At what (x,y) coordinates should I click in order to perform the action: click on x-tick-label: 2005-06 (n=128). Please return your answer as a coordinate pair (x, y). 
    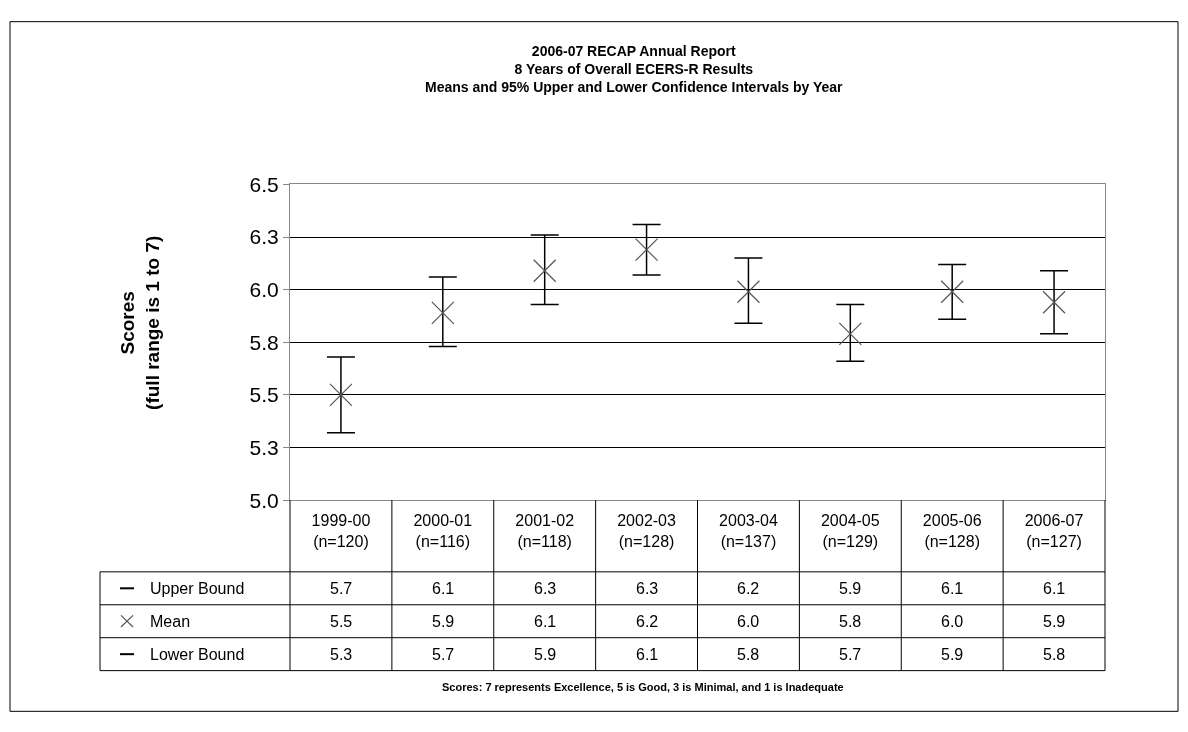
    Looking at the image, I should click on (952, 531).